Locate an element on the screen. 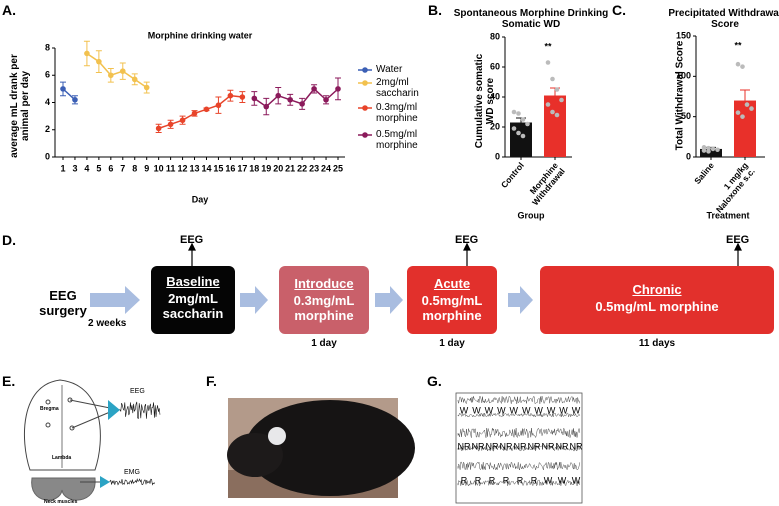 The image size is (779, 506). stage-box: Baseline 2mg/mL saccharin is located at coordinates (193, 300).